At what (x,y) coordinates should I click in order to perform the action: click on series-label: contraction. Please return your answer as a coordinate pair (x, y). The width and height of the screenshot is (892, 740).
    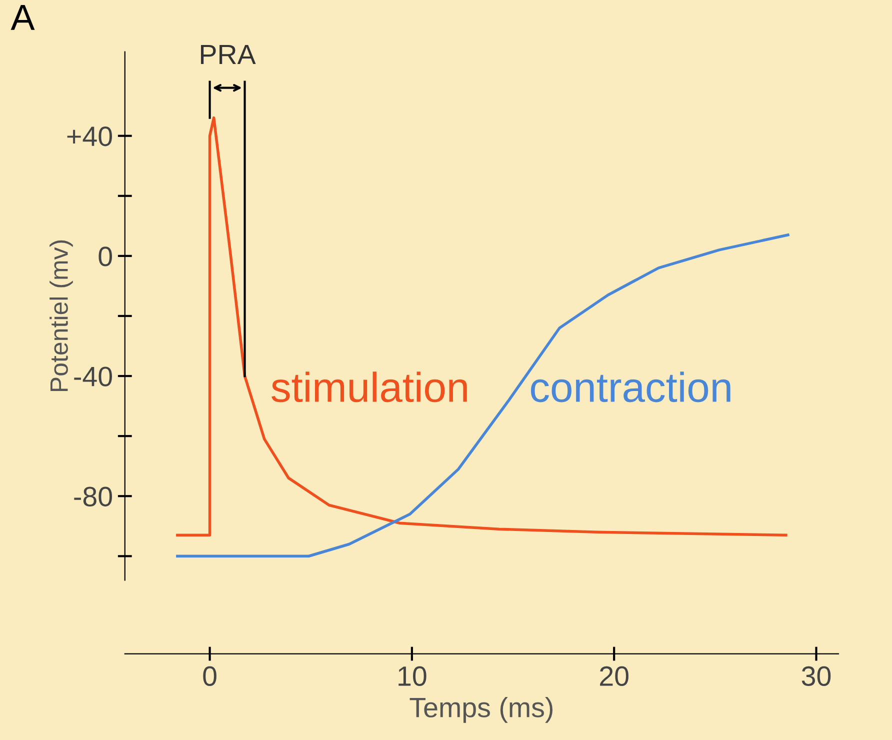
    Looking at the image, I should click on (630, 387).